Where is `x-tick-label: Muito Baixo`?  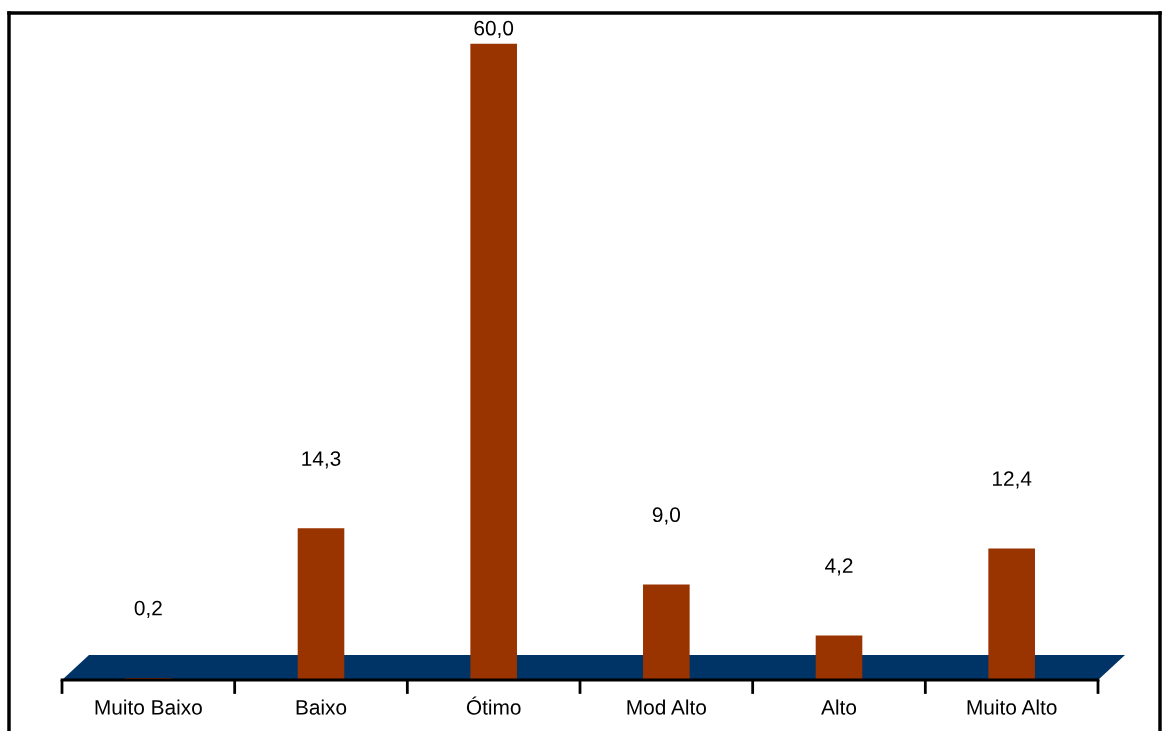
x-tick-label: Muito Baixo is located at coordinates (148, 707).